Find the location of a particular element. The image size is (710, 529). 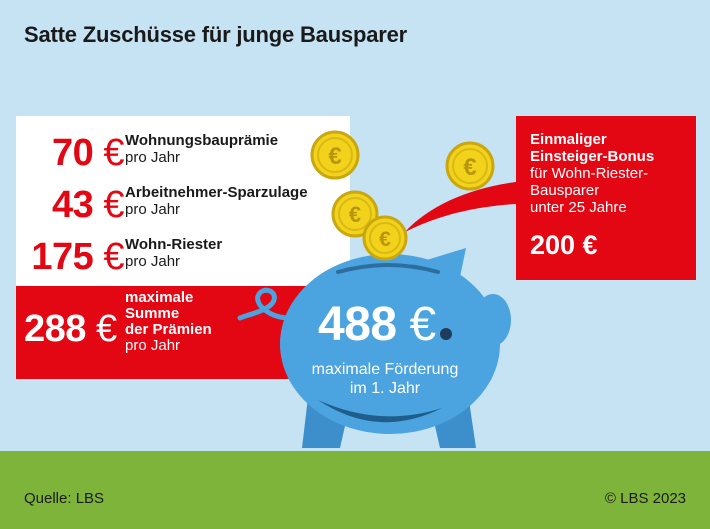

bonus-amount: 200 € is located at coordinates (564, 245).